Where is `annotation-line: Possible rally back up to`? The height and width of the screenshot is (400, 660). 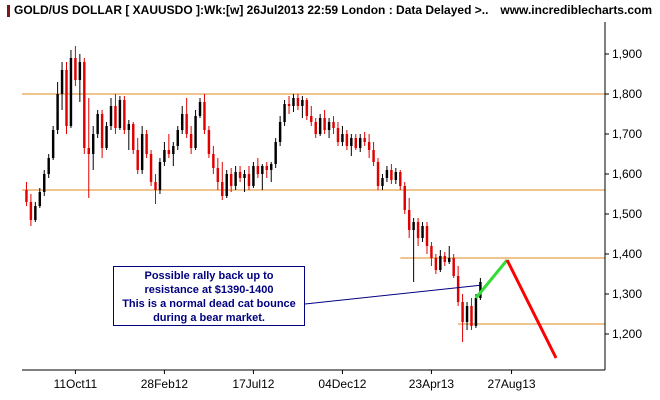
annotation-line: Possible rally back up to is located at coordinates (209, 276).